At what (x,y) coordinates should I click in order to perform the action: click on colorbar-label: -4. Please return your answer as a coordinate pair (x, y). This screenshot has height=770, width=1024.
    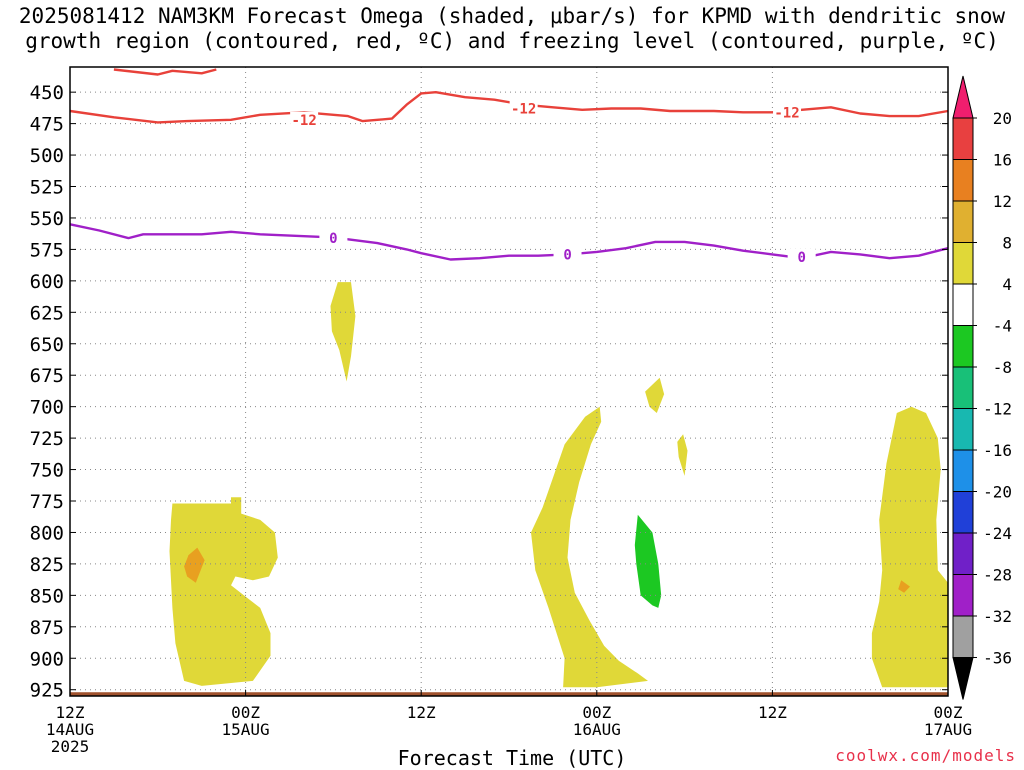
    Looking at the image, I should click on (1002, 326).